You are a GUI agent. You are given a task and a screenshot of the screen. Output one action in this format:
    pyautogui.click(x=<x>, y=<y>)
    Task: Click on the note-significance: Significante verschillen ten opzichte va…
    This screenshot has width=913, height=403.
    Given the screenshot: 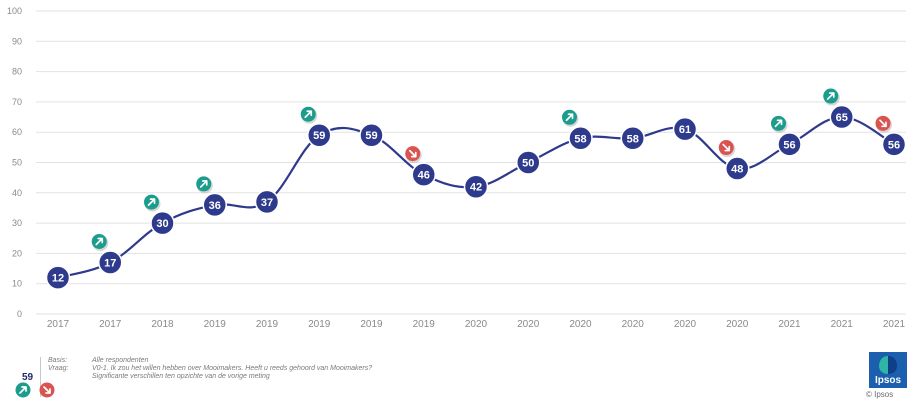 What is the action you would take?
    pyautogui.click(x=181, y=377)
    